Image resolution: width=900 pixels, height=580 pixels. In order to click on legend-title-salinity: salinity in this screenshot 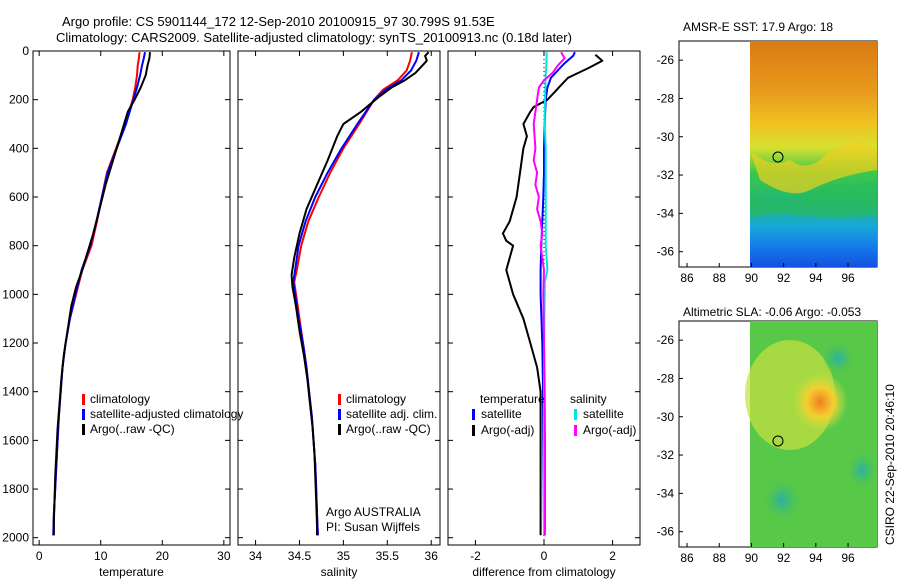, I will do `click(588, 399)`.